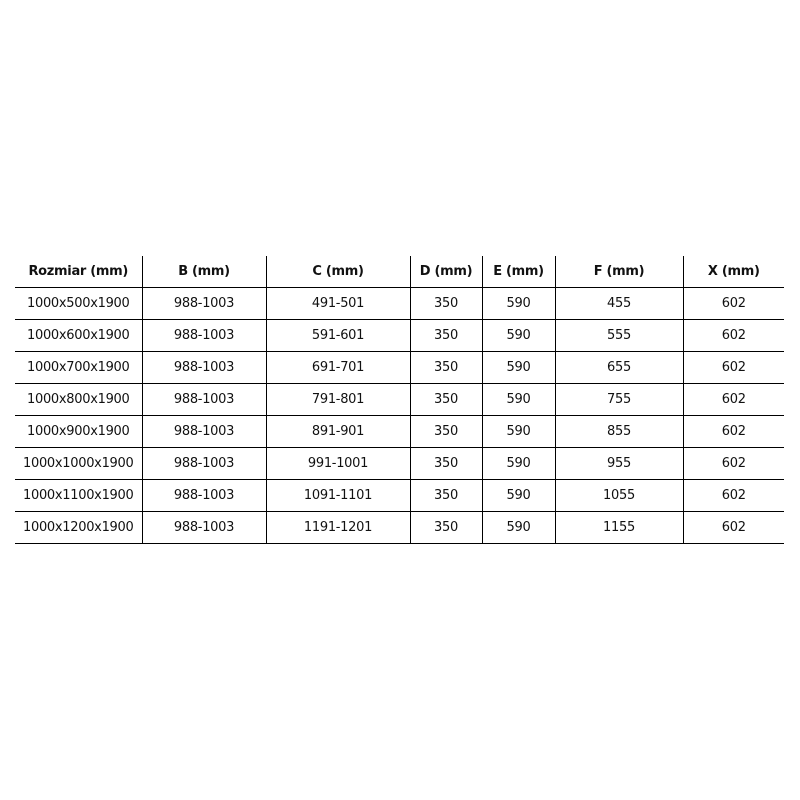 Image resolution: width=800 pixels, height=800 pixels. What do you see at coordinates (618, 303) in the screenshot?
I see `table-cell: 455` at bounding box center [618, 303].